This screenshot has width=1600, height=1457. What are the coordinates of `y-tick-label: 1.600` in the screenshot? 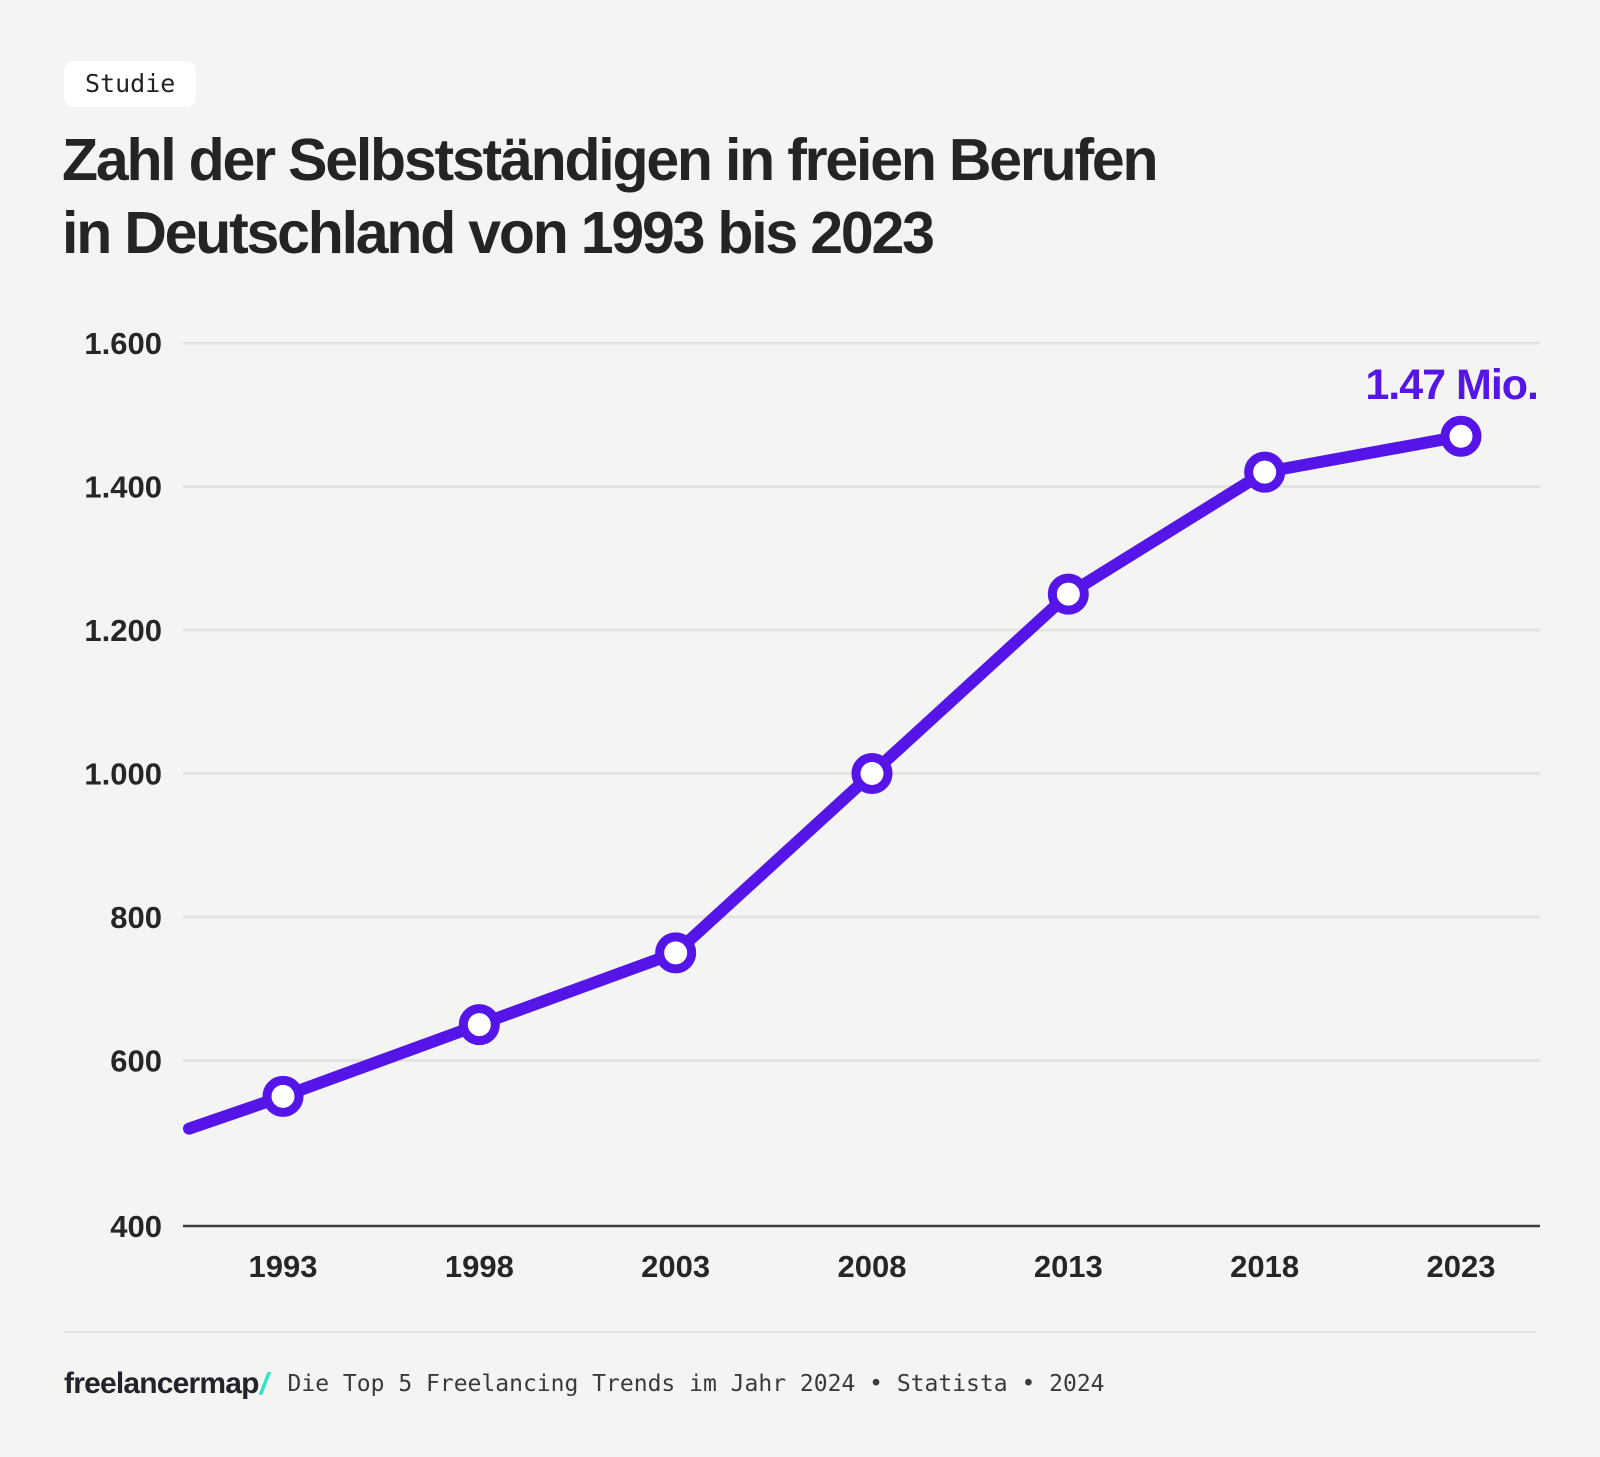 It's located at (123, 343).